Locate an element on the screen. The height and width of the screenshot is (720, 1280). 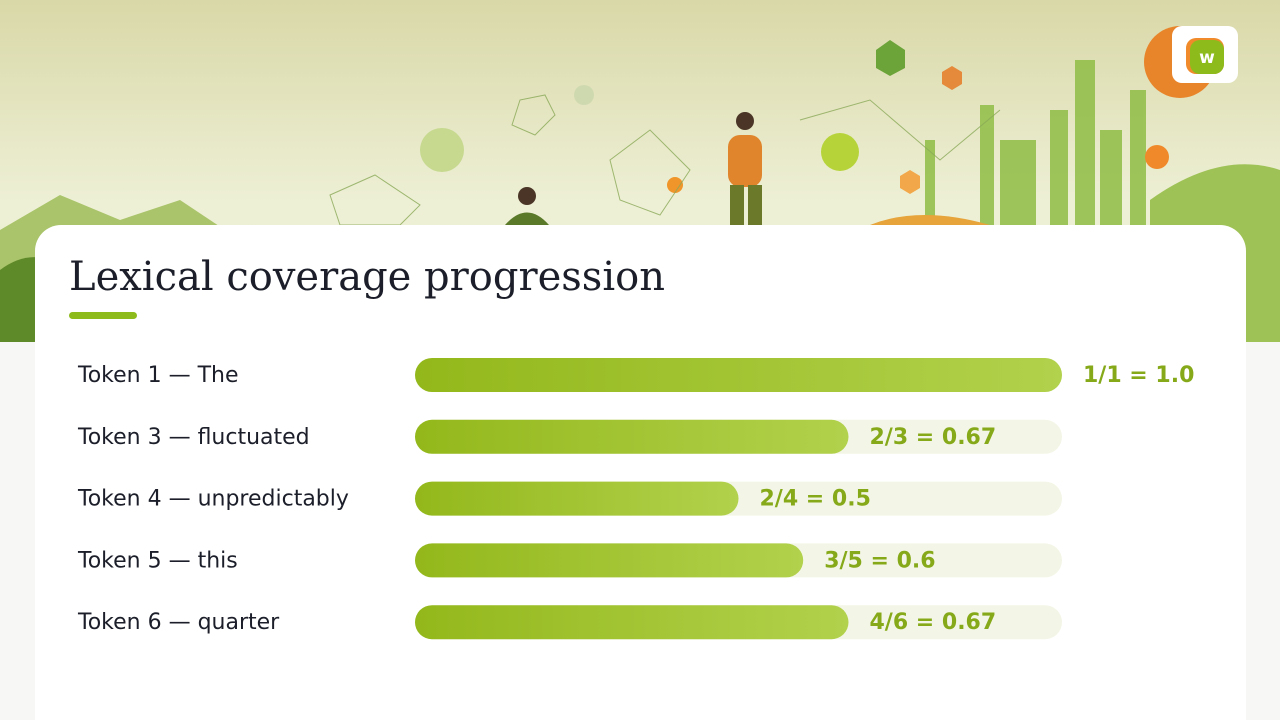
value-label: 2/3 = 0.67 is located at coordinates (932, 437).